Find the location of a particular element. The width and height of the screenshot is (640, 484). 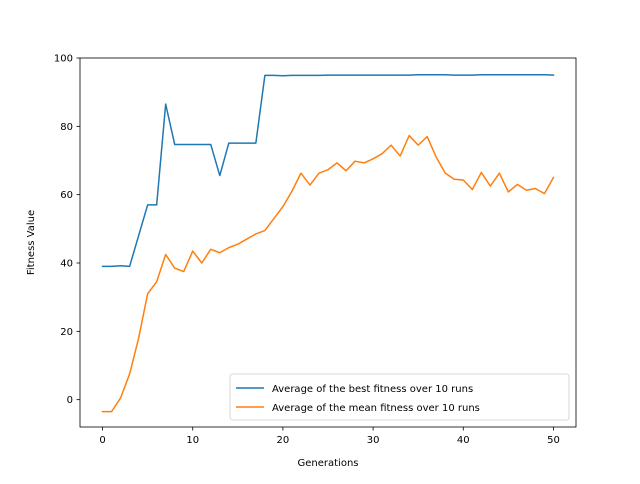

y-tick-label: 80 is located at coordinates (66, 127).